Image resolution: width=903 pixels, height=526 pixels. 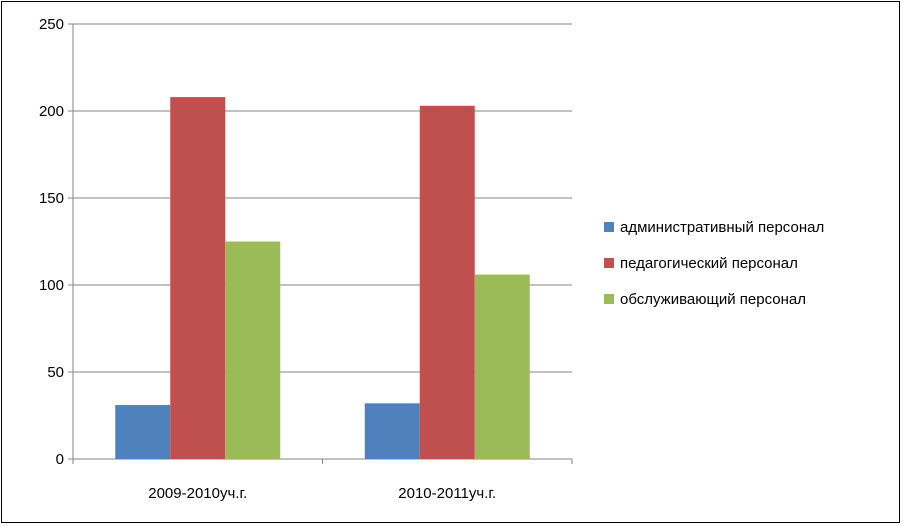 What do you see at coordinates (51, 198) in the screenshot?
I see `y-tick-label: 150` at bounding box center [51, 198].